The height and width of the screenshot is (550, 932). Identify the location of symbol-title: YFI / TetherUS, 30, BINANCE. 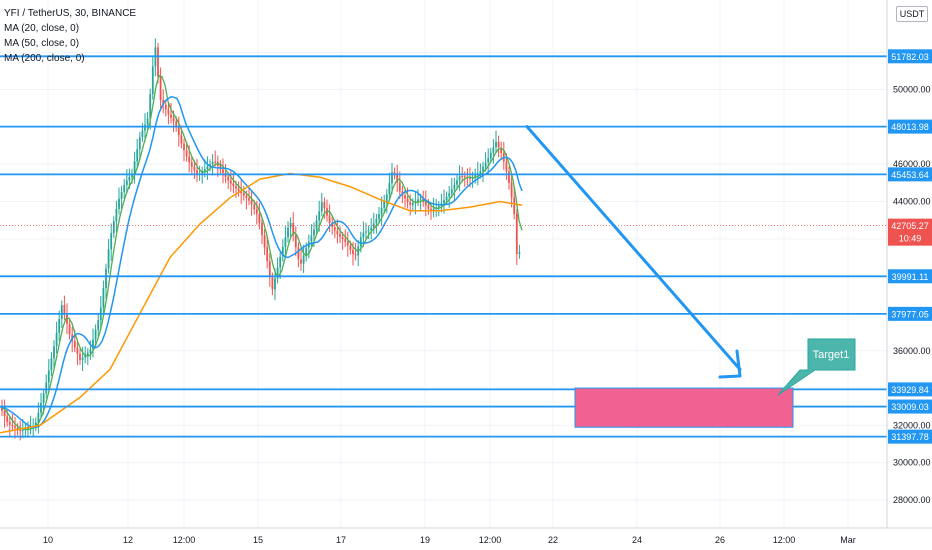
(70, 13).